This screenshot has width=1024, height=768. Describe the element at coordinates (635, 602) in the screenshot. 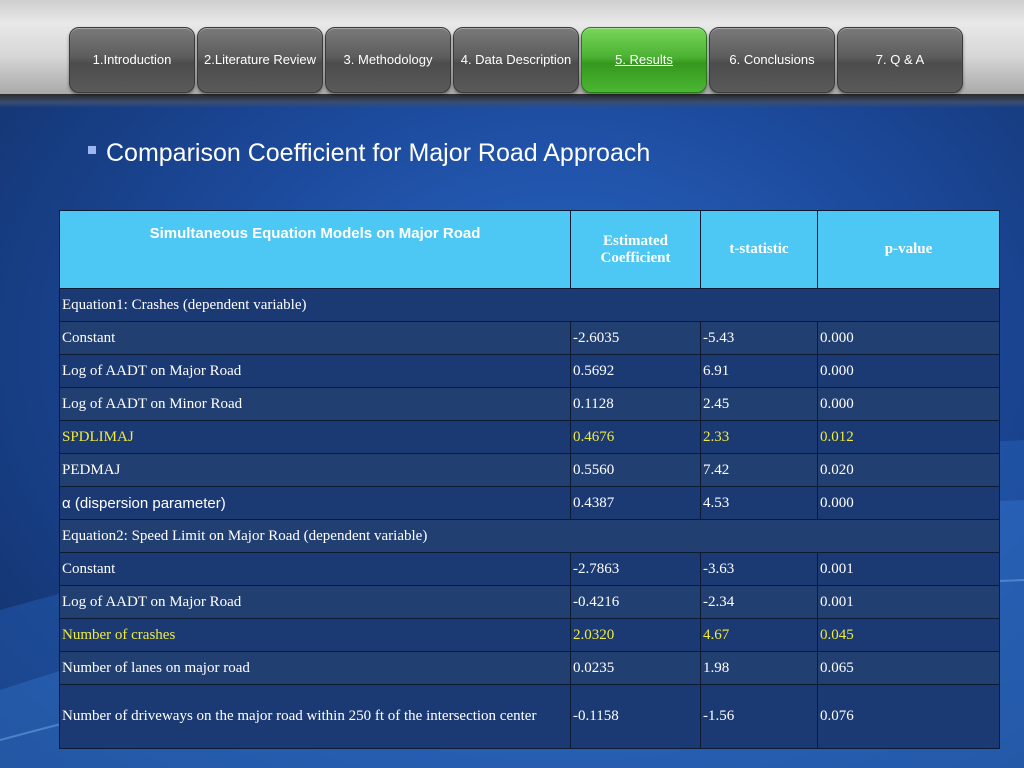

I see `row-coefficient: -0.4216` at that location.